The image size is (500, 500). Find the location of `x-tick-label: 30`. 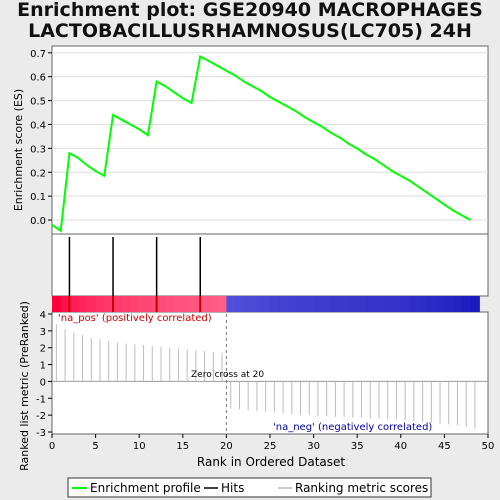

x-tick-label: 30 is located at coordinates (313, 446).